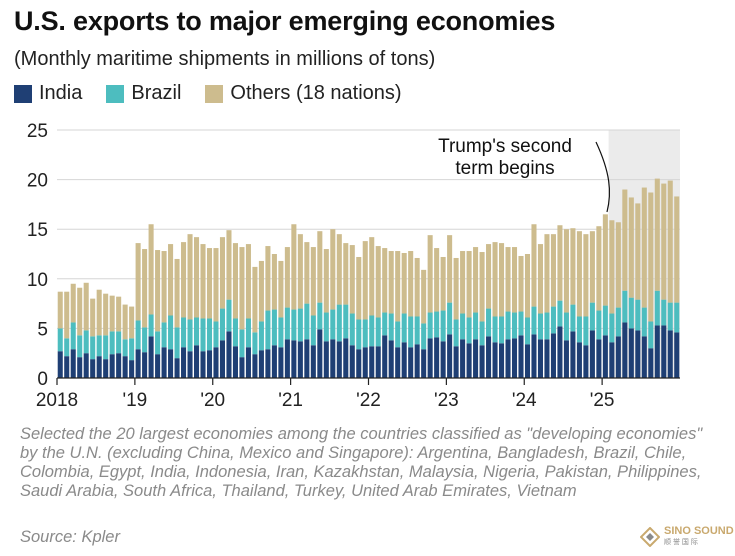 The width and height of the screenshot is (735, 556). I want to click on y-tick-label: 10, so click(37, 280).